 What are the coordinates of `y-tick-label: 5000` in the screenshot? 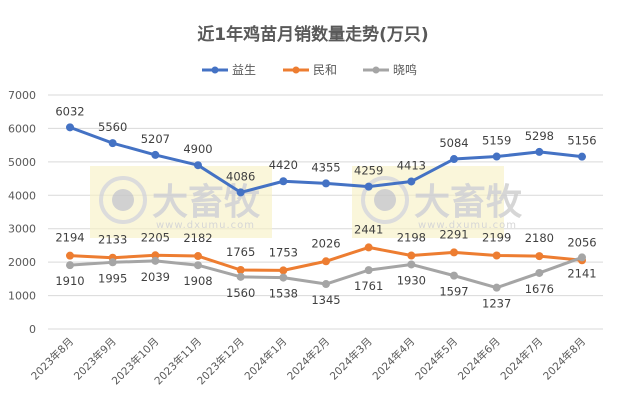 It's located at (22, 162).